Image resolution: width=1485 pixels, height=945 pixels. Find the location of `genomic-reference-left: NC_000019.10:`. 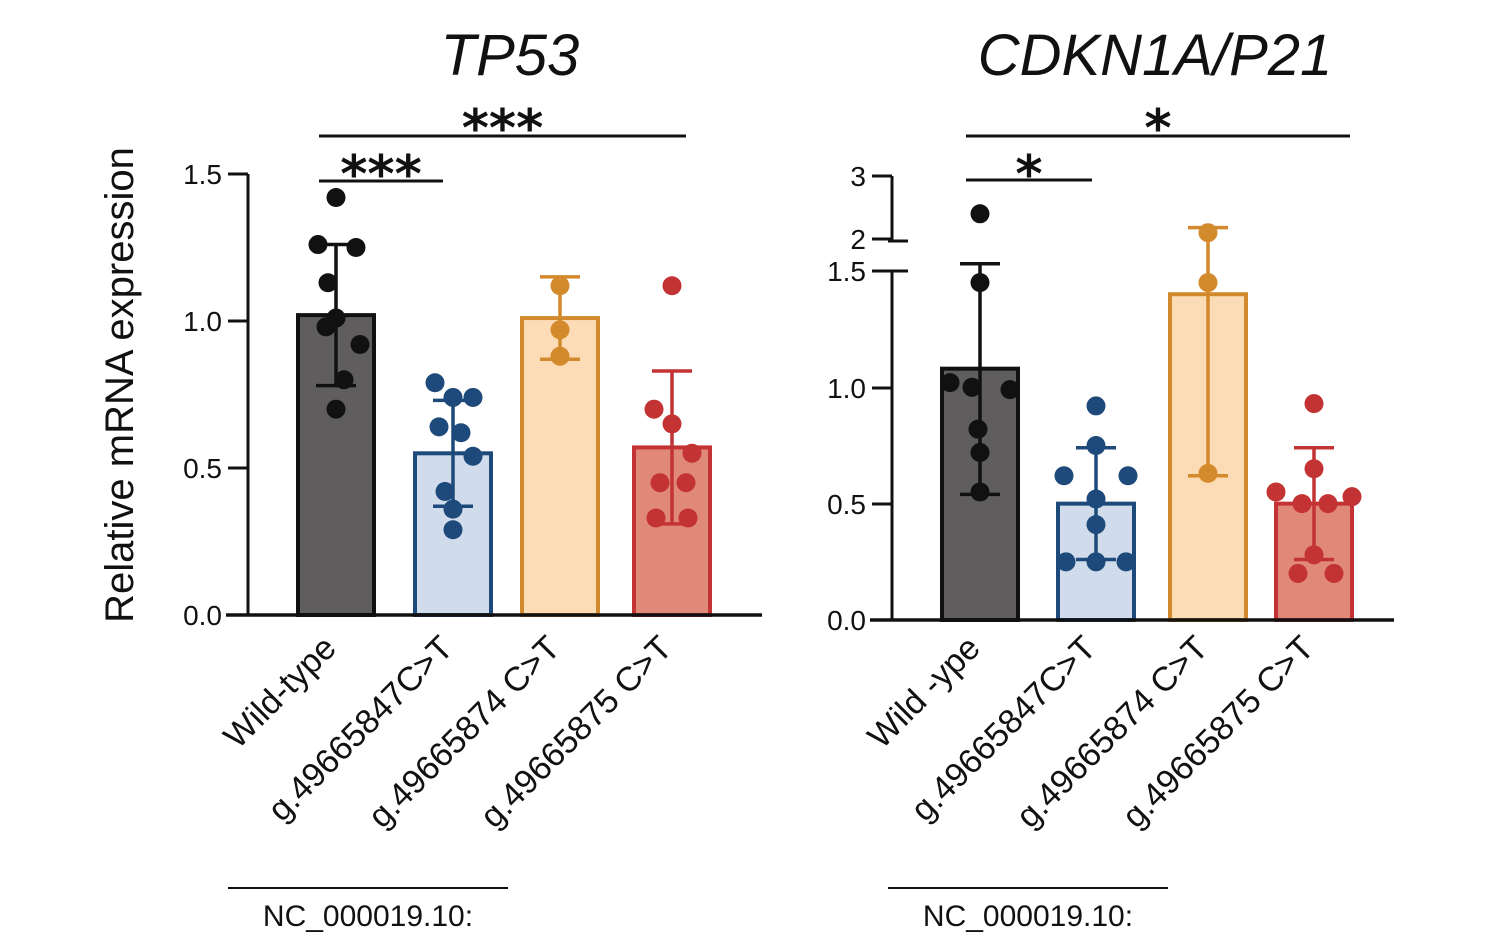

genomic-reference-left: NC_000019.10: is located at coordinates (368, 910).